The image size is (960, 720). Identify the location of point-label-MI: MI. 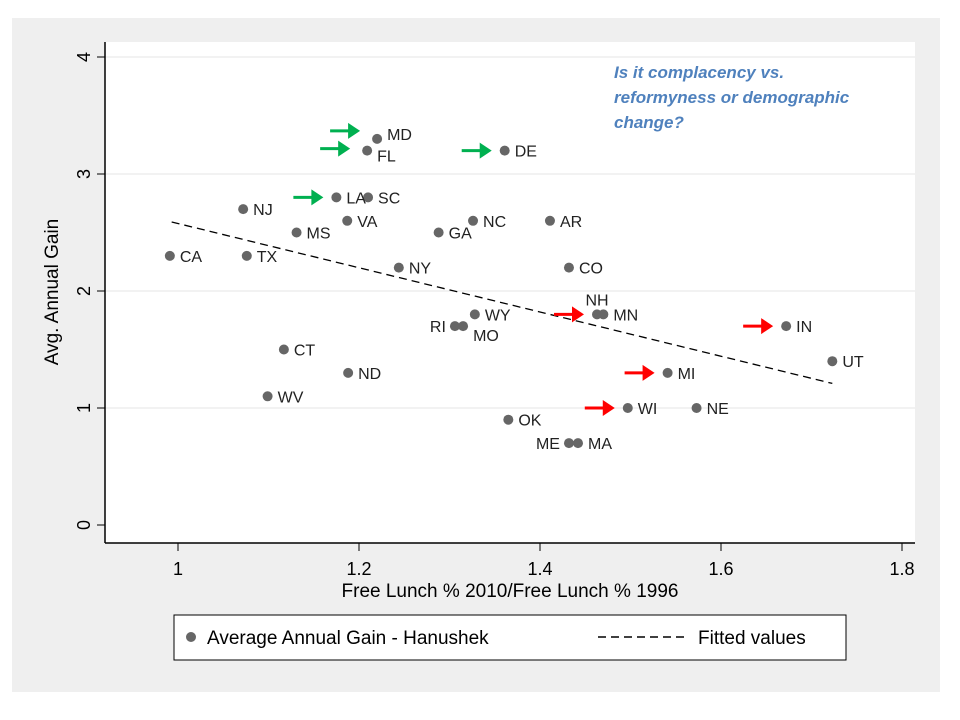
(687, 374).